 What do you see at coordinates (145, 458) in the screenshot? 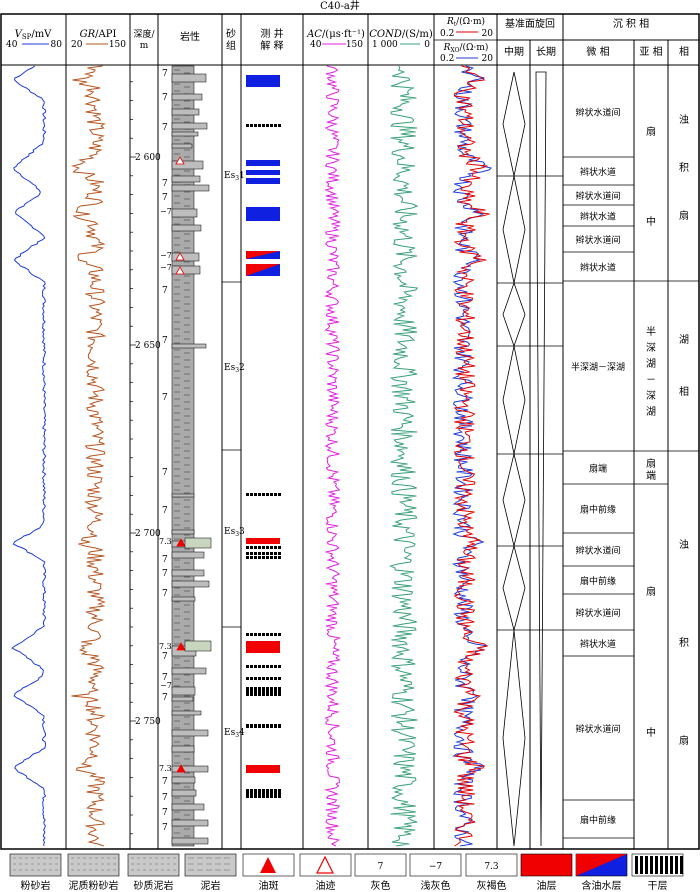
I see `depth-axis: 2 600 2 650 2 700 2 750` at bounding box center [145, 458].